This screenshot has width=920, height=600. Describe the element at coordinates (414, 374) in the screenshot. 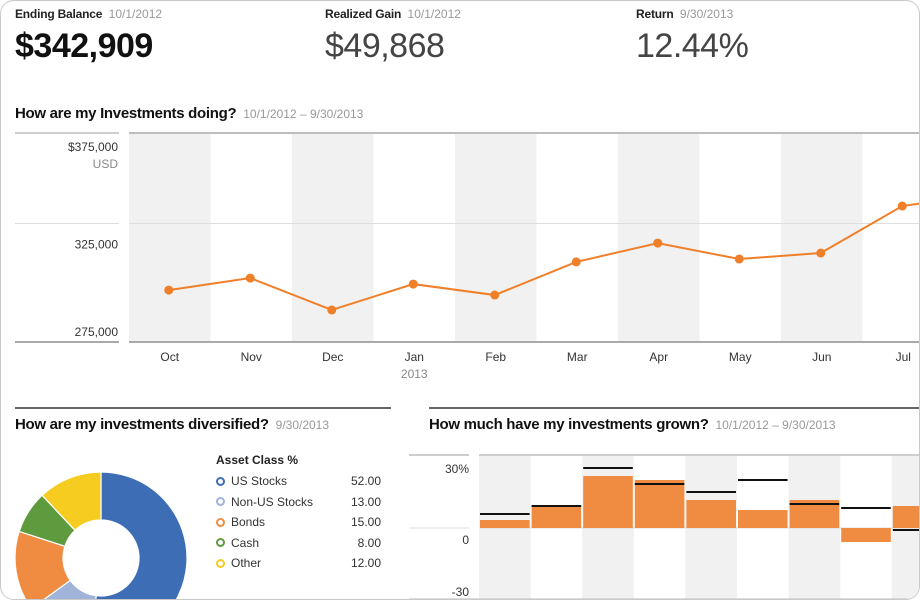

I see `x-tick-sublabel: 2013` at that location.